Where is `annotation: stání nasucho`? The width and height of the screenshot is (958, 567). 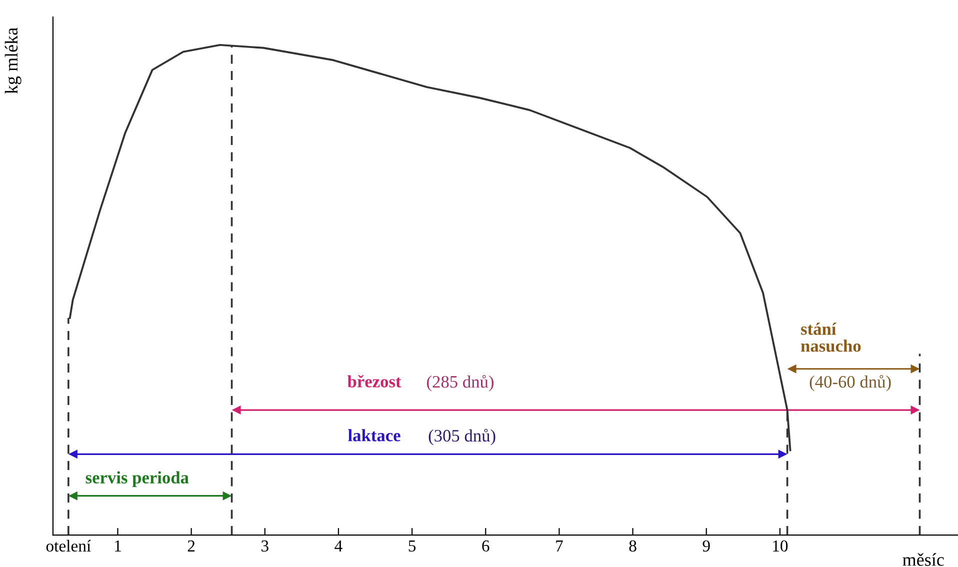
annotation: stání nasucho is located at coordinates (830, 337).